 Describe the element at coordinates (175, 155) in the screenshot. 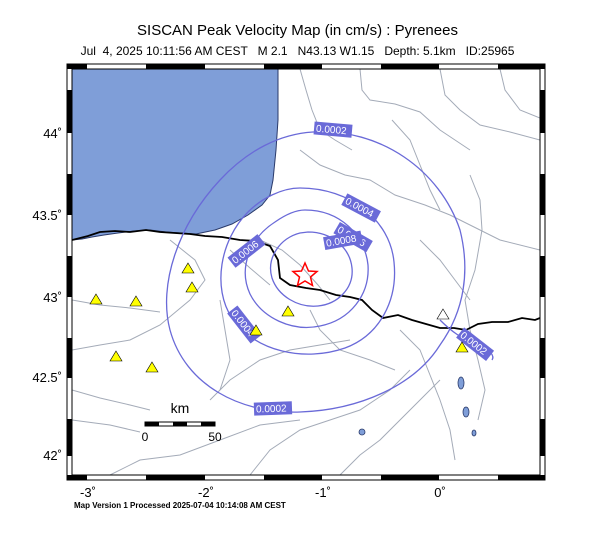

I see `sea` at that location.